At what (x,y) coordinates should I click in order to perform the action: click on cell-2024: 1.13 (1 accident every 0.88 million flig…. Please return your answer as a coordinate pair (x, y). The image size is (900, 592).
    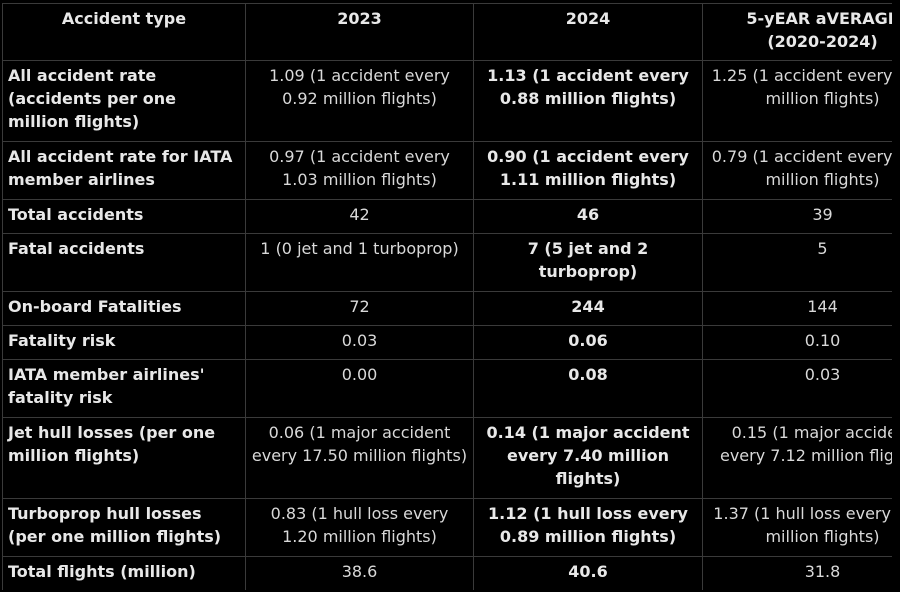
    Looking at the image, I should click on (588, 101).